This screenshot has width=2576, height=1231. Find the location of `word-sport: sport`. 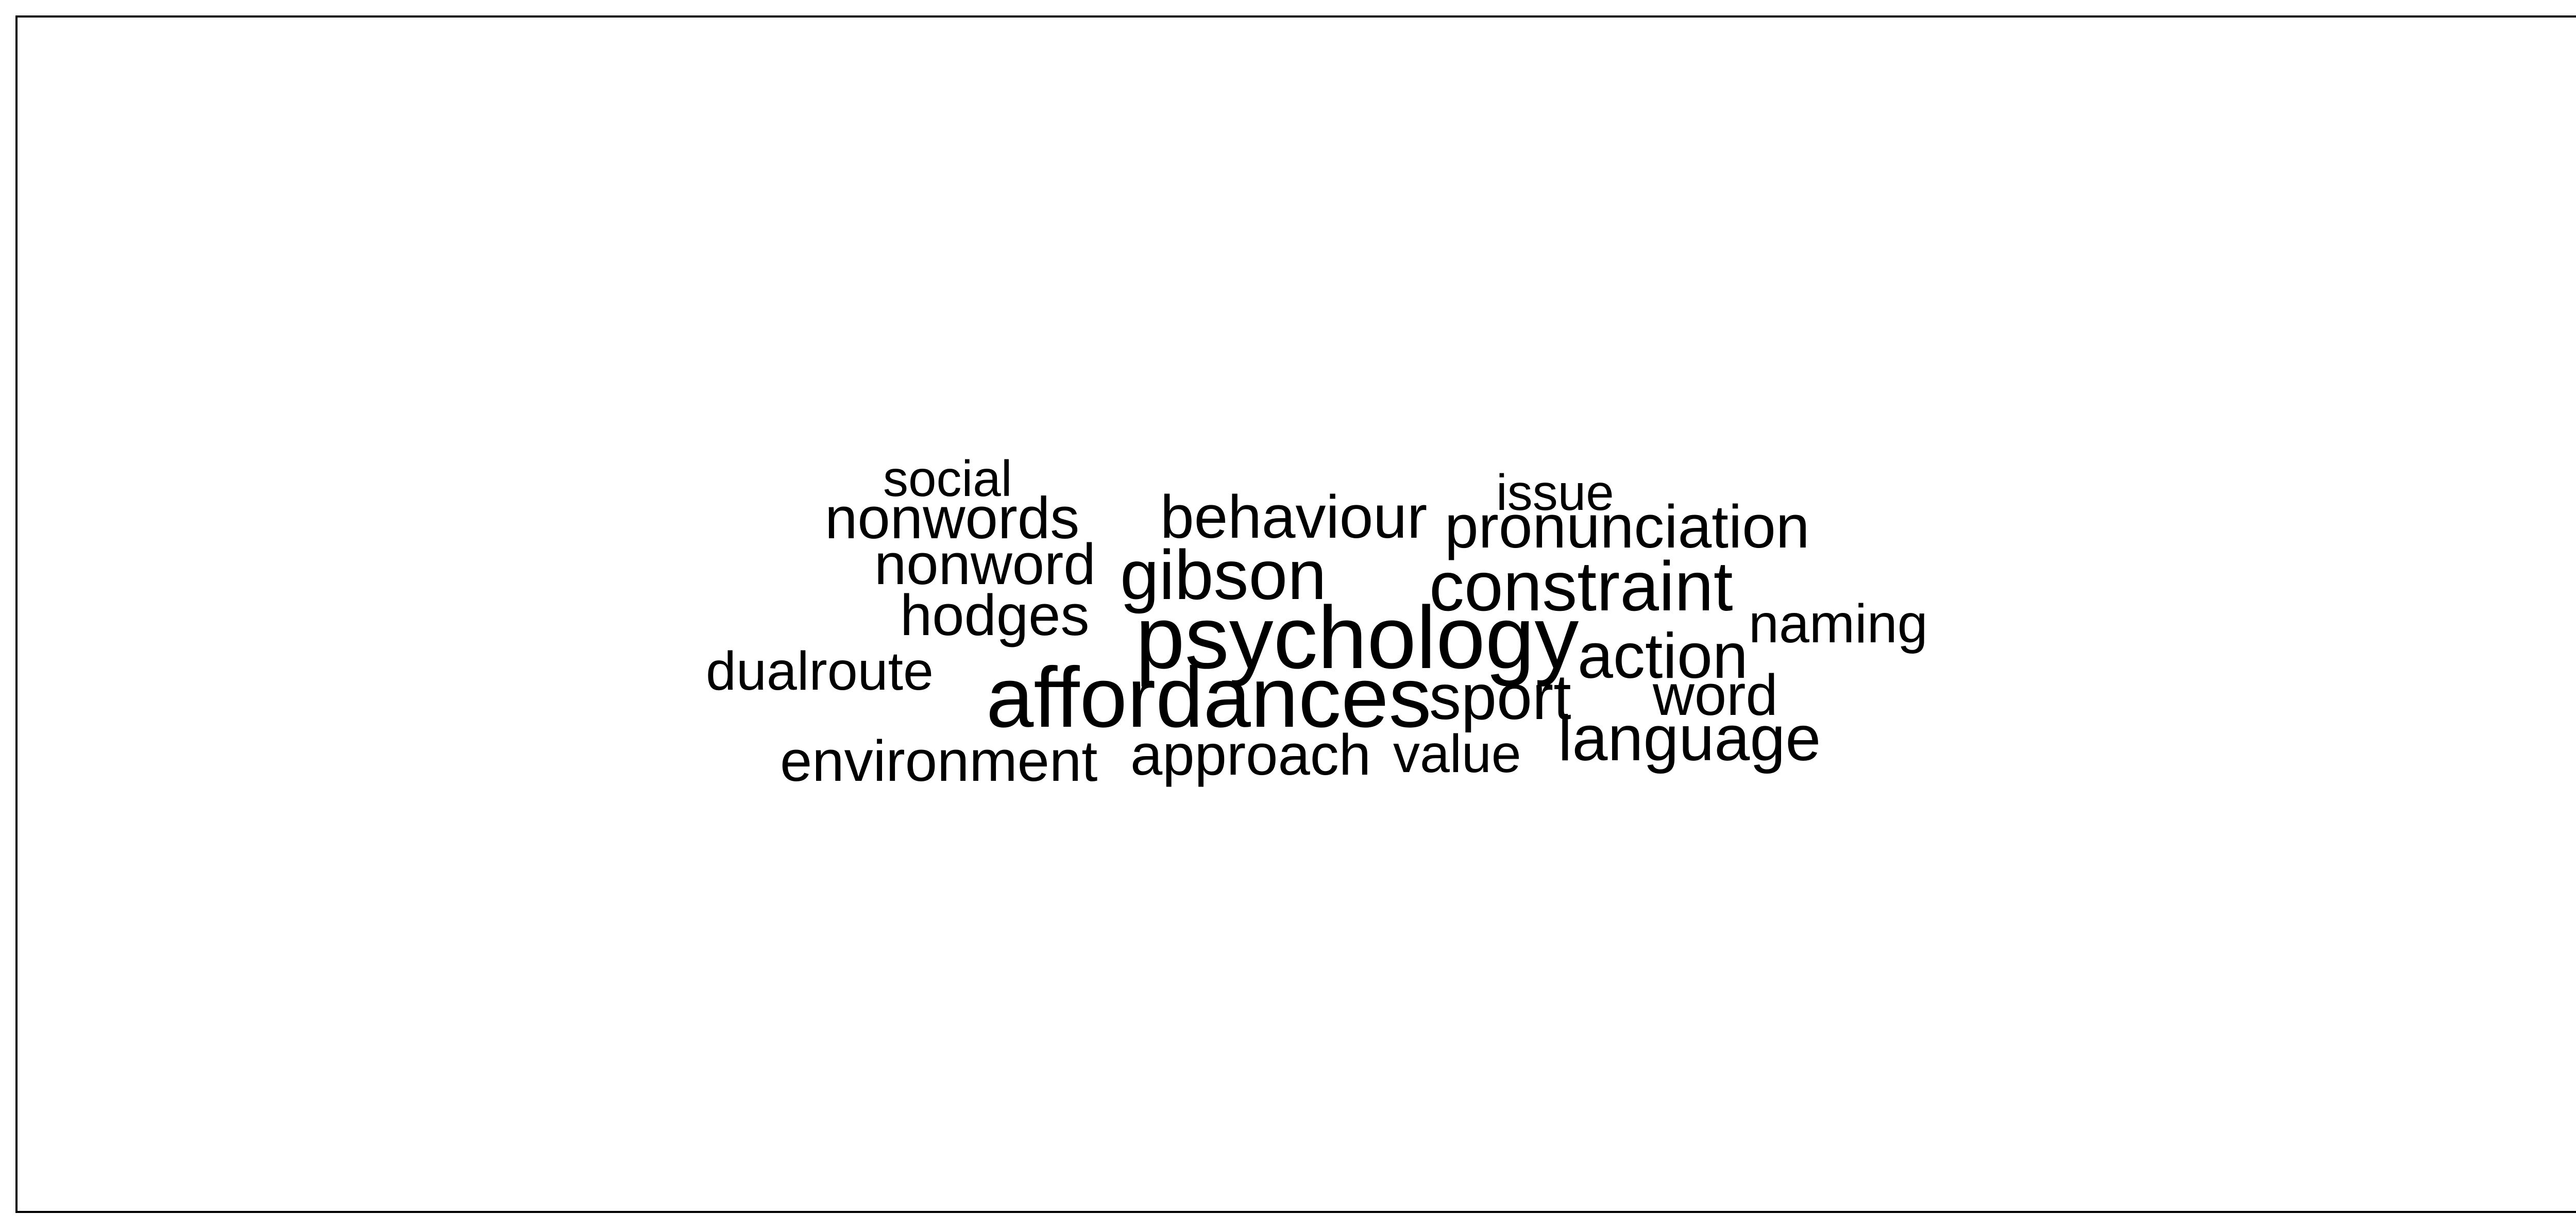

word-sport: sport is located at coordinates (1500, 697).